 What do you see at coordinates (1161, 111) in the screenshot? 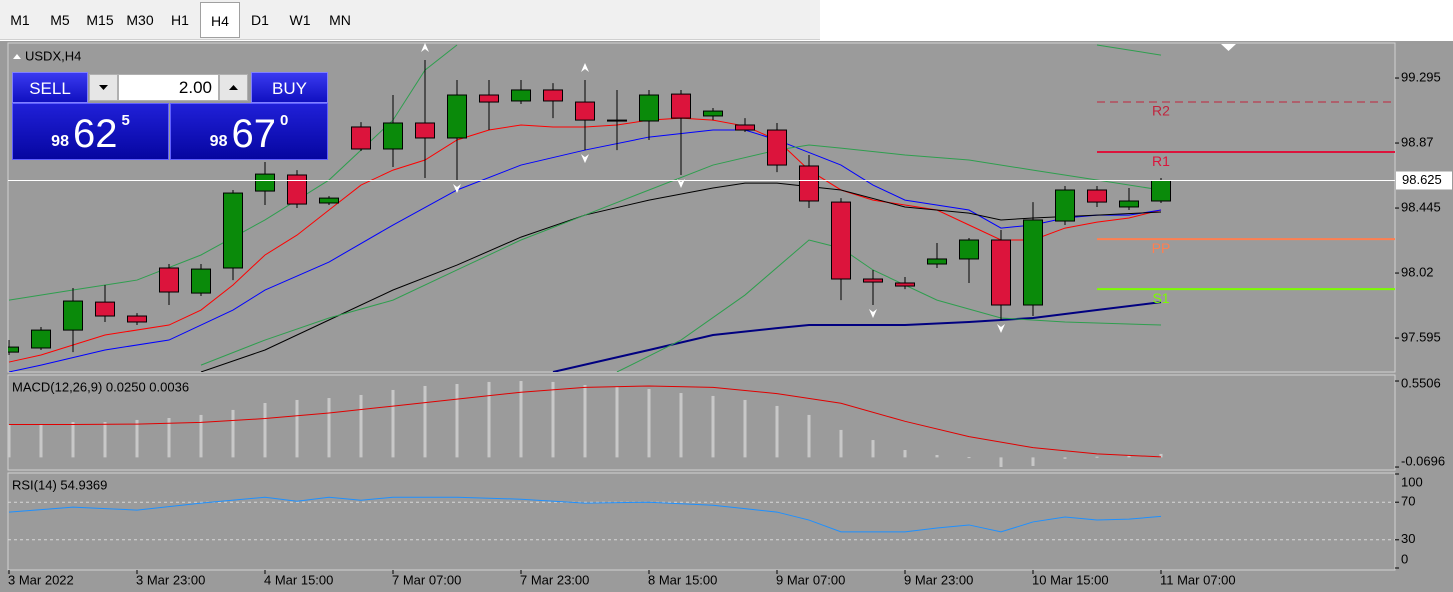
I see `pivot-label: R2` at bounding box center [1161, 111].